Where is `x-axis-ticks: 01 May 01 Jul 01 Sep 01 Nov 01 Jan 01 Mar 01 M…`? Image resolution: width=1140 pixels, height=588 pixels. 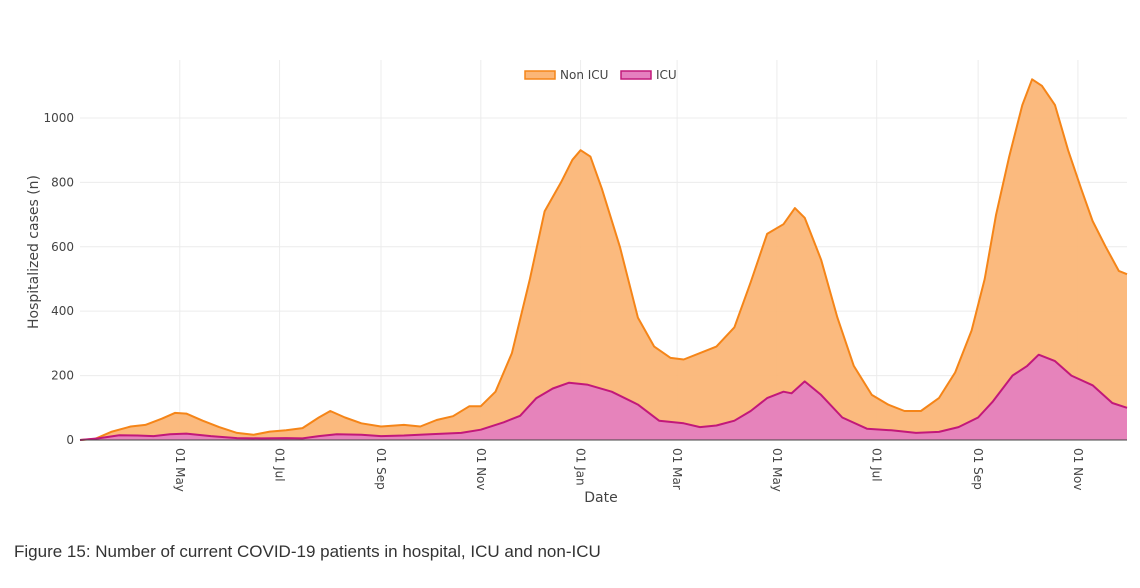 x-axis-ticks: 01 May 01 Jul 01 Sep 01 Nov 01 Jan 01 Mar 01 M… is located at coordinates (629, 470).